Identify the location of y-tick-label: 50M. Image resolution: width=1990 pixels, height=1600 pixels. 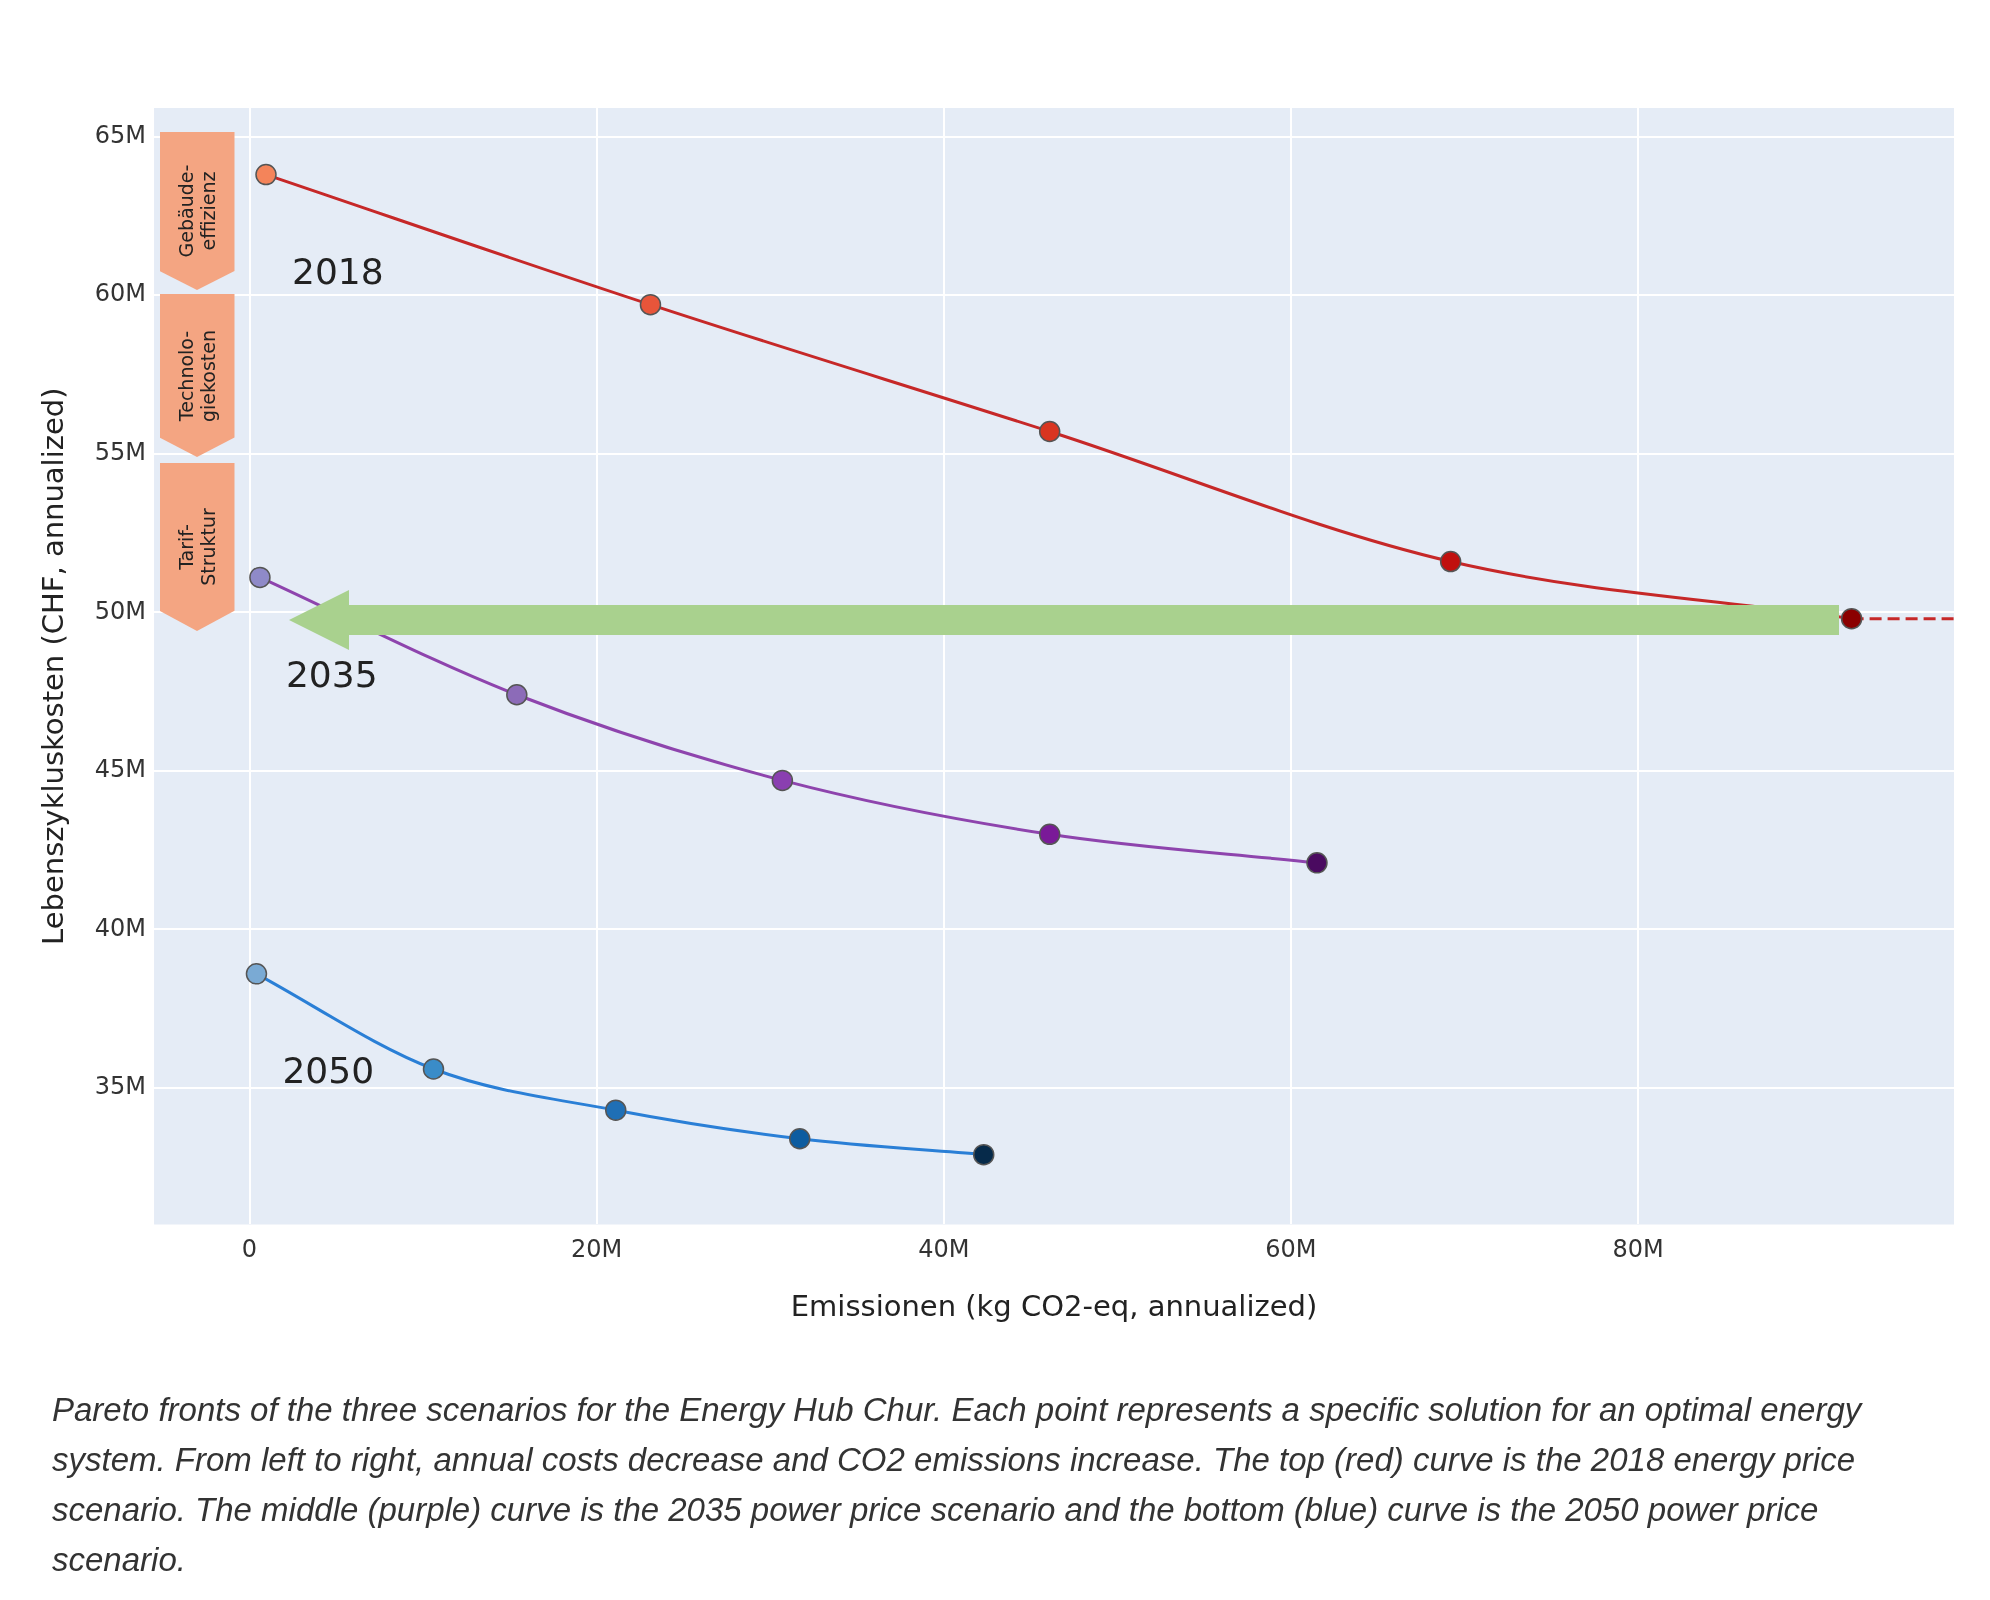
(120, 610).